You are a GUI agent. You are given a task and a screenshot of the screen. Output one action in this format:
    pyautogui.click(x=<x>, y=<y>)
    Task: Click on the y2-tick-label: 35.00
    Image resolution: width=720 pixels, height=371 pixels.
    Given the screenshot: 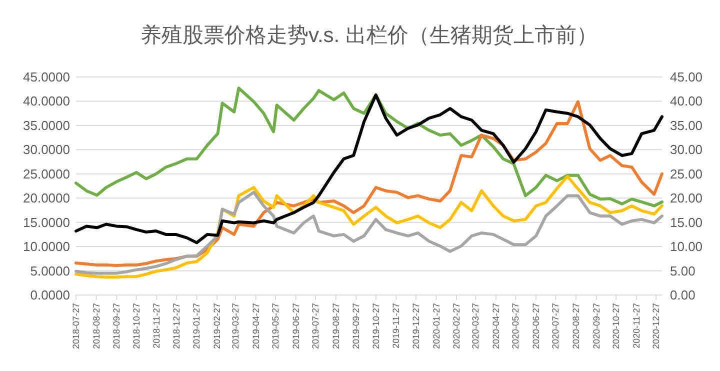 What is the action you would take?
    pyautogui.click(x=686, y=125)
    